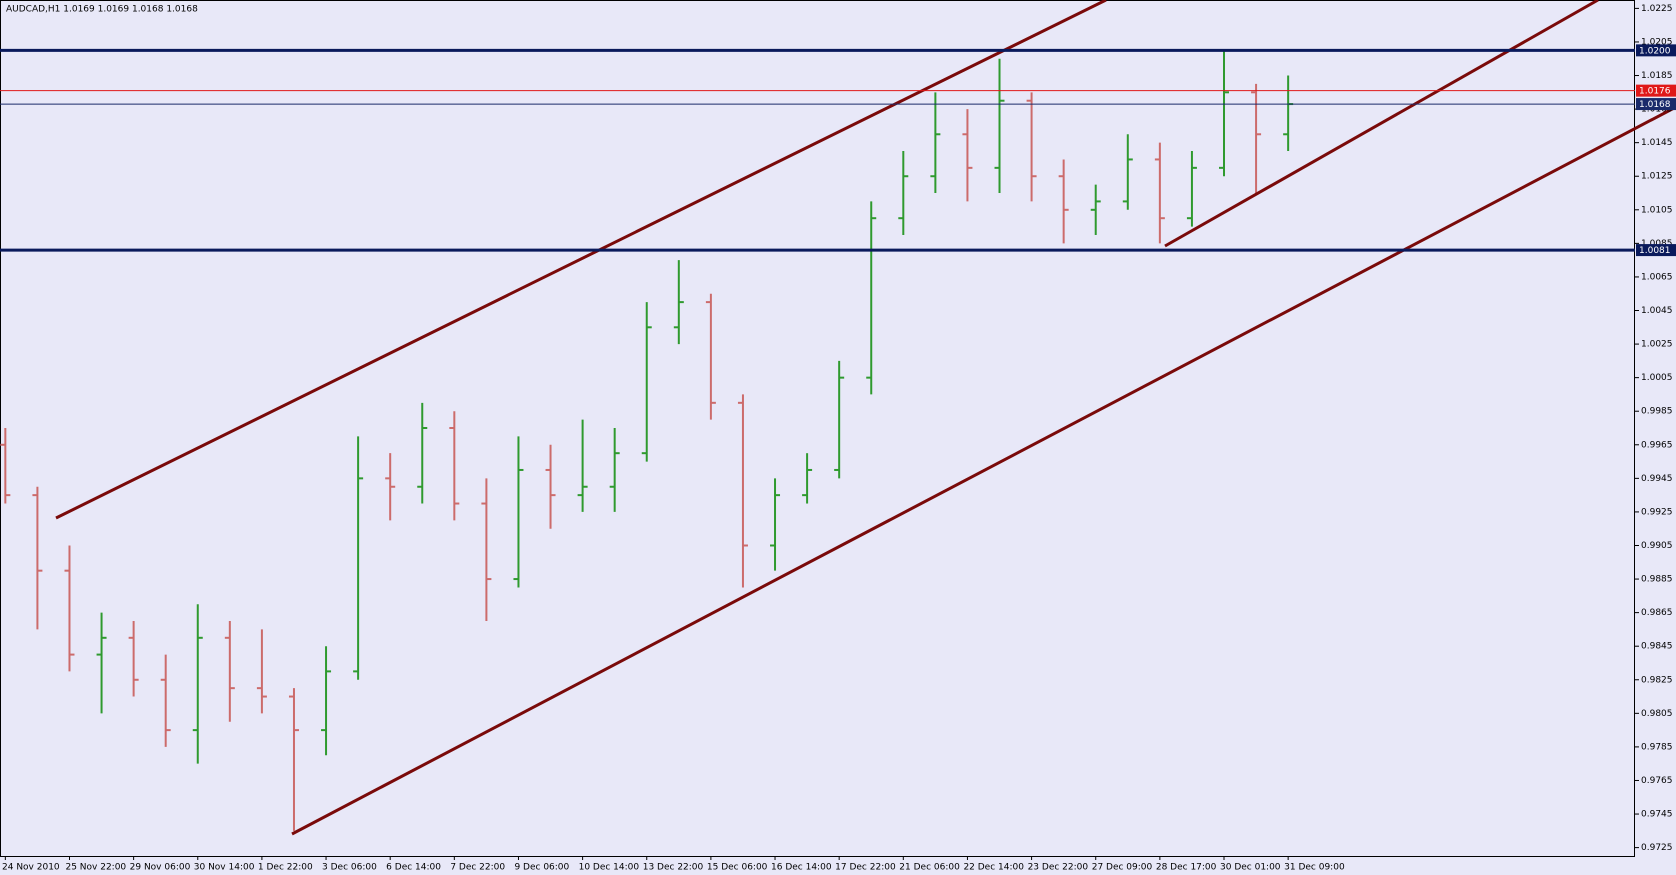 The width and height of the screenshot is (1676, 875). I want to click on y-tick-label: 1.0105, so click(1657, 210).